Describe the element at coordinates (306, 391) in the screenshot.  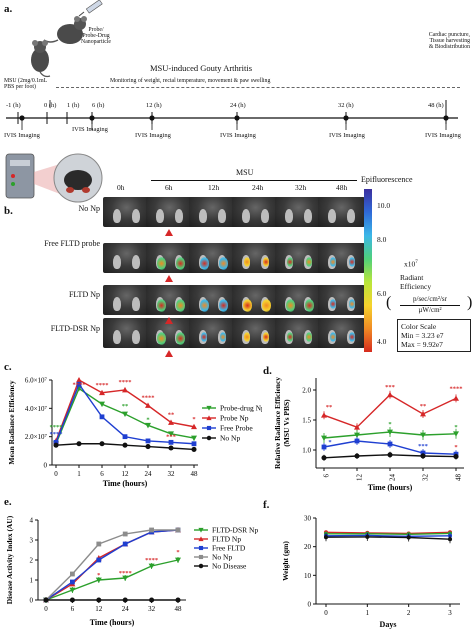
I see `y-tick-label: 2.0` at that location.